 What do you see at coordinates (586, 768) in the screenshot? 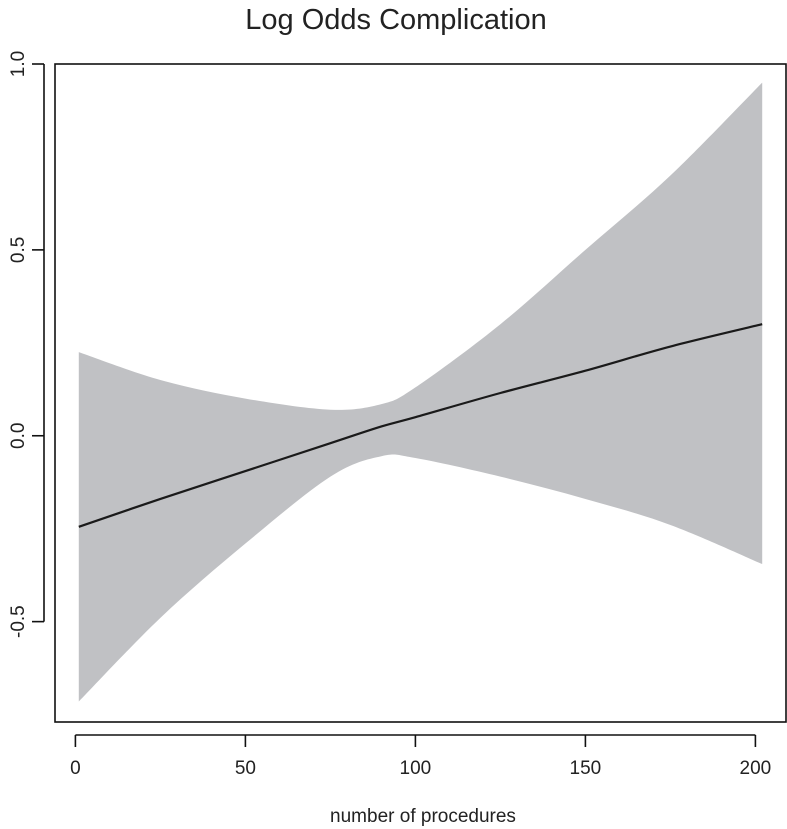
I see `x-tick-label: 150` at bounding box center [586, 768].